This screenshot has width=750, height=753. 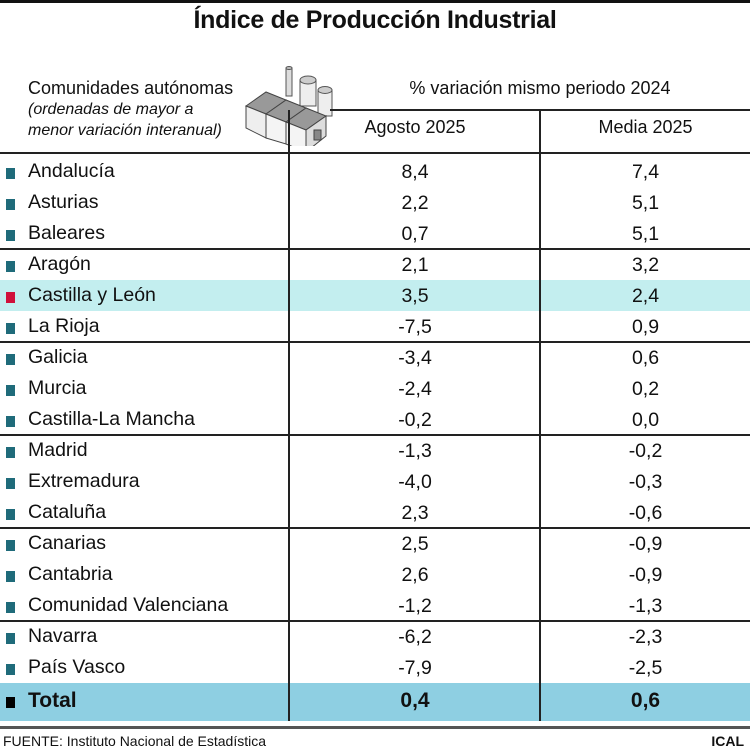 I want to click on region-name: Navarra, so click(x=63, y=636).